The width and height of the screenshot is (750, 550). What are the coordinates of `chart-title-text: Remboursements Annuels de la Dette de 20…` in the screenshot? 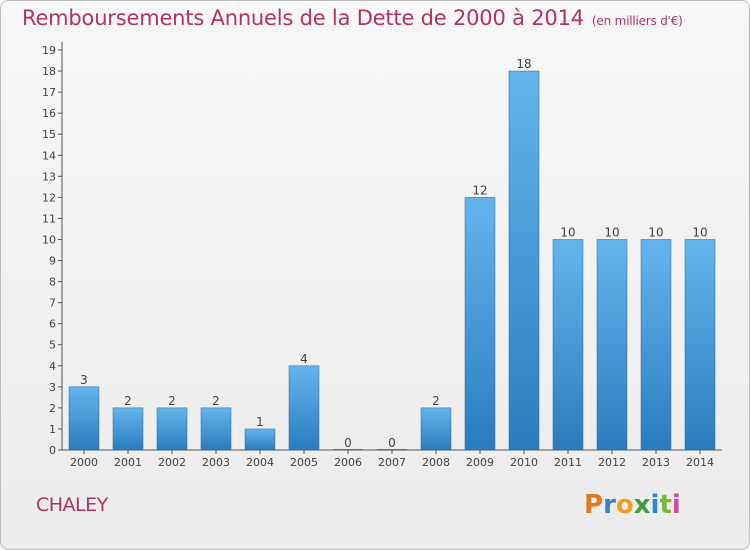 It's located at (303, 18).